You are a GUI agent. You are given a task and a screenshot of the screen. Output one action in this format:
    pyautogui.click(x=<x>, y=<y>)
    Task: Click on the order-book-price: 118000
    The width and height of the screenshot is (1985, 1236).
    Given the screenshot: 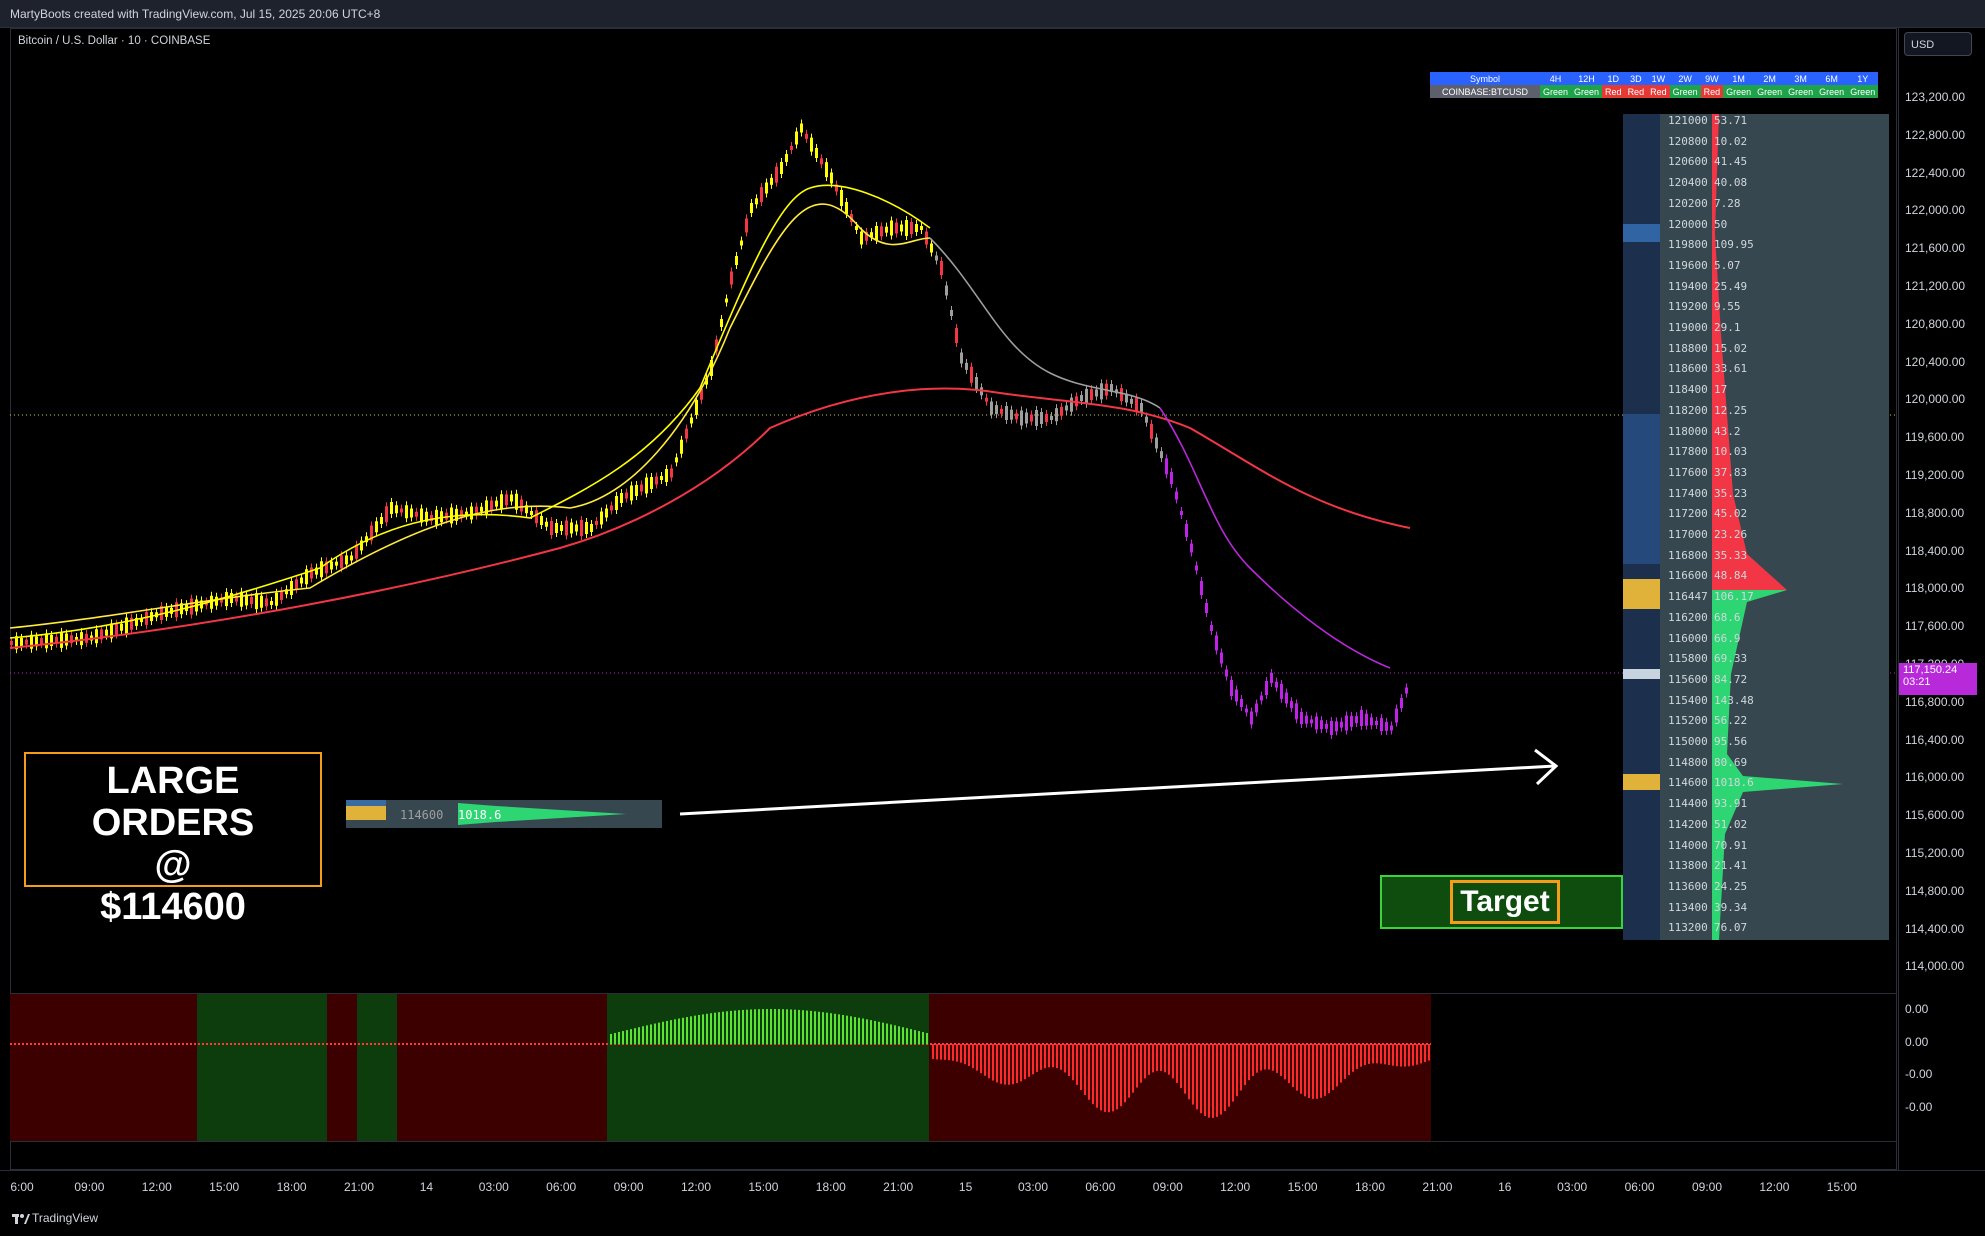 What is the action you would take?
    pyautogui.click(x=1688, y=431)
    